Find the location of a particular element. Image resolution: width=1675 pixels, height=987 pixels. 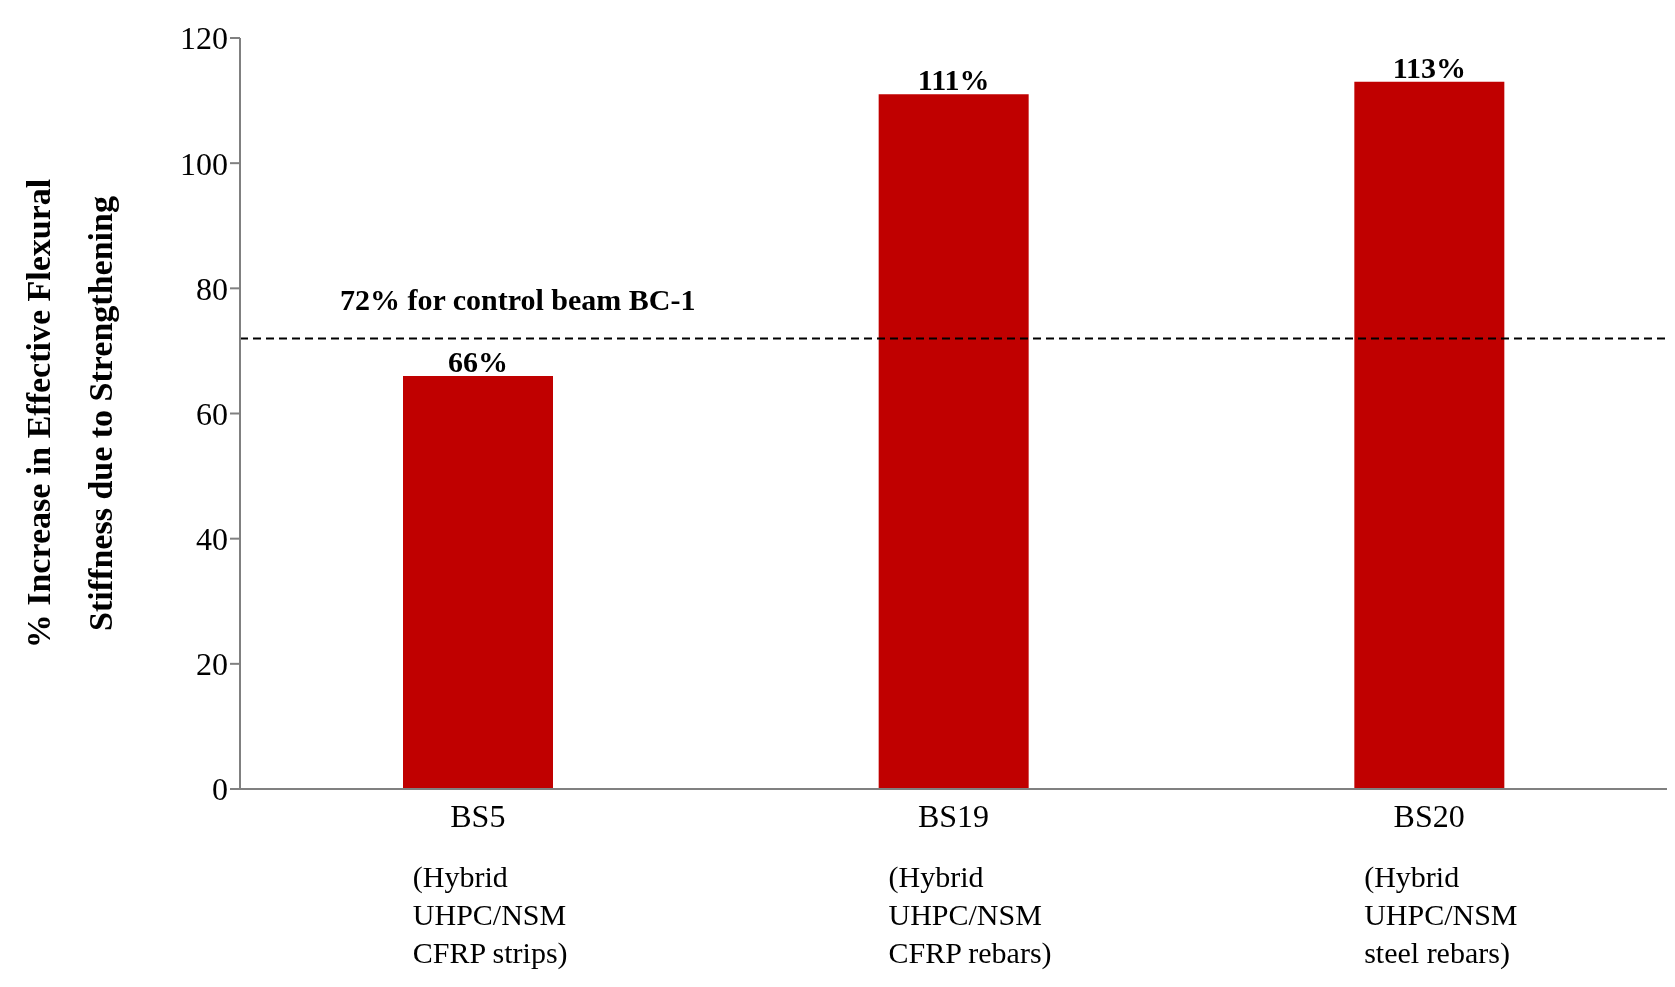

y-tick-label: 0 is located at coordinates (220, 789).